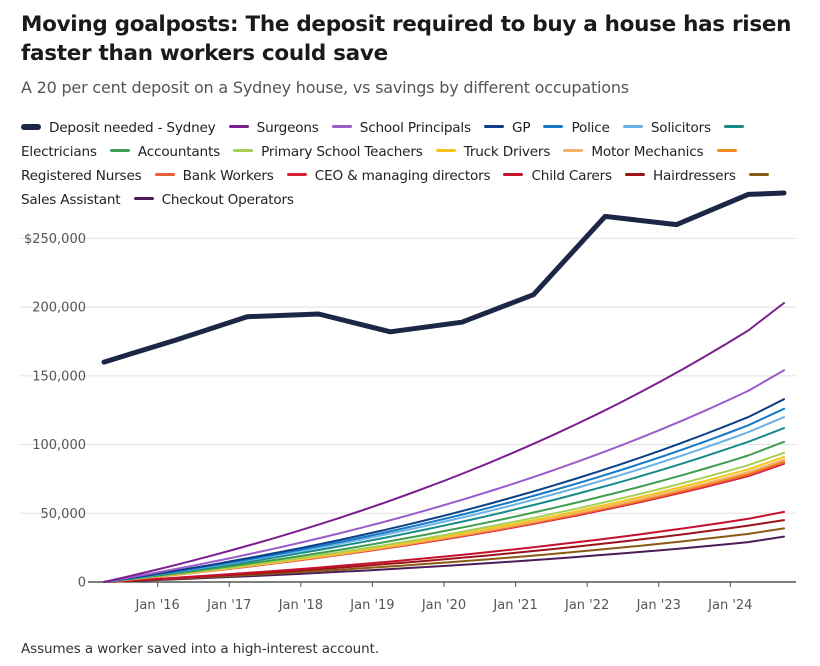  What do you see at coordinates (507, 128) in the screenshot?
I see `legend-item-gp: GP` at bounding box center [507, 128].